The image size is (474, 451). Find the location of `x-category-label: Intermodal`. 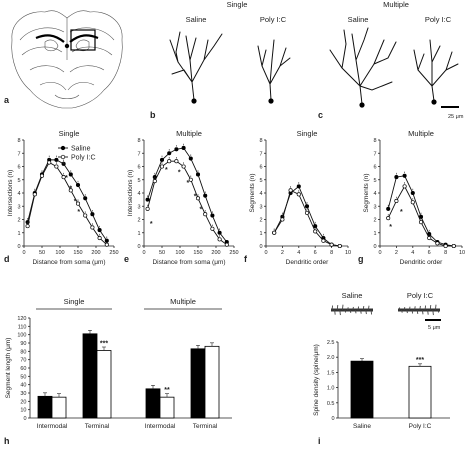

x-category-label: Intermodal is located at coordinates (52, 426).